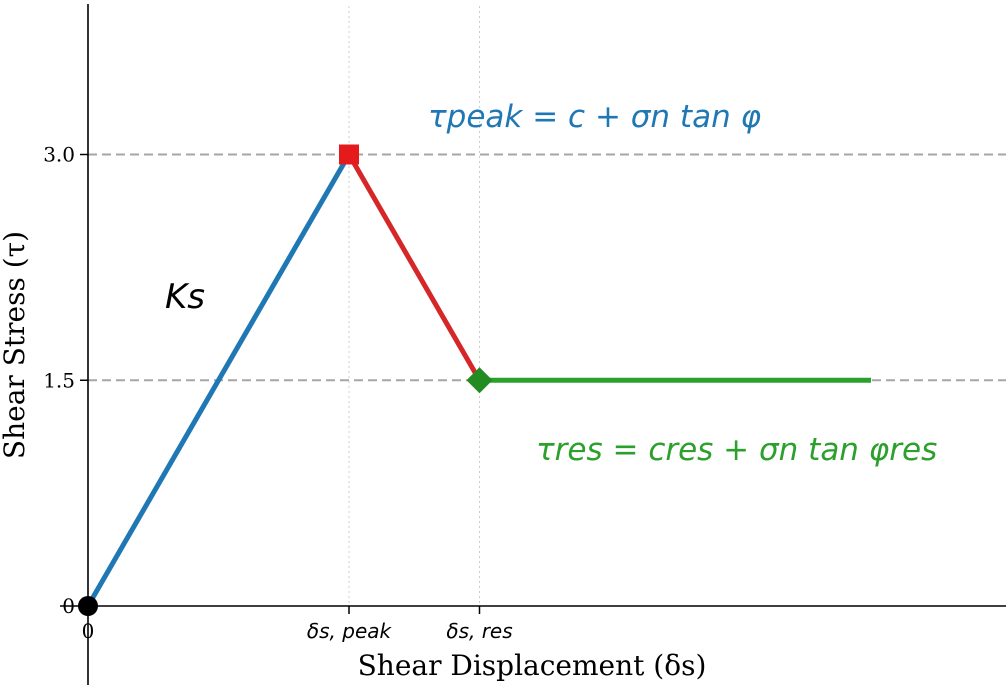  Describe the element at coordinates (414, 267) in the screenshot. I see `series-line-softening` at that location.